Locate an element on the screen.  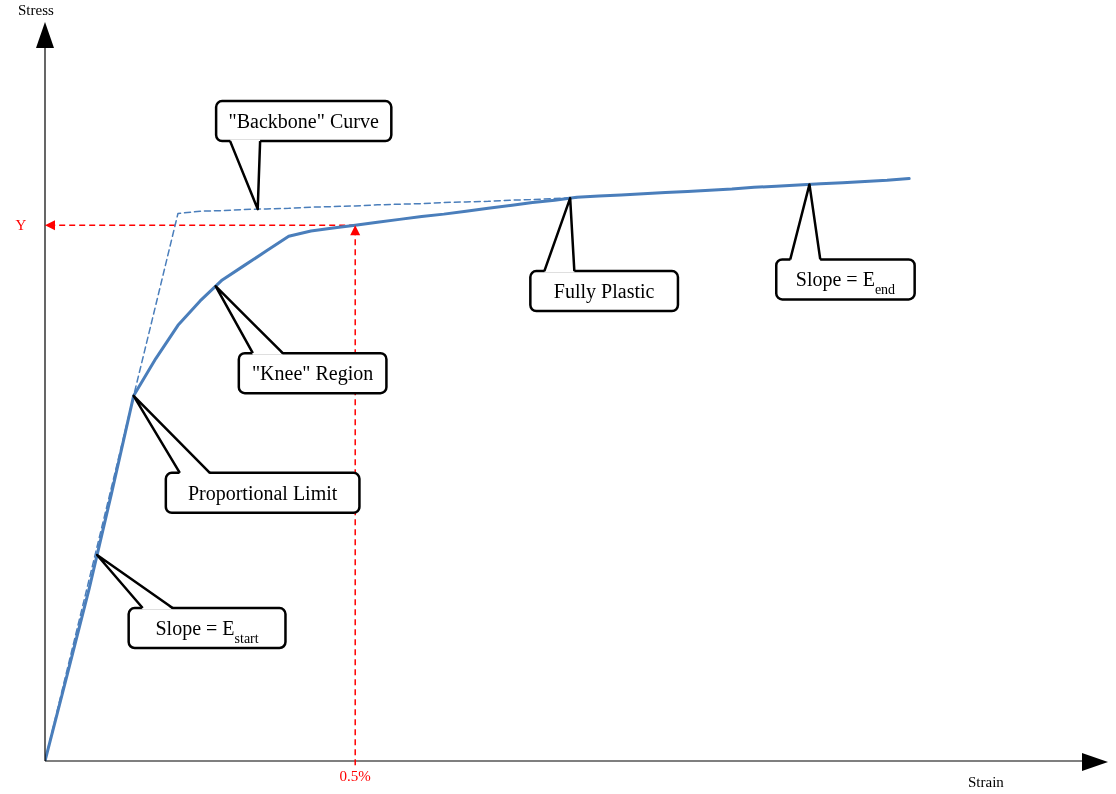
callout-box: Slope = E$_{start}$ is located at coordinates (191, 601).